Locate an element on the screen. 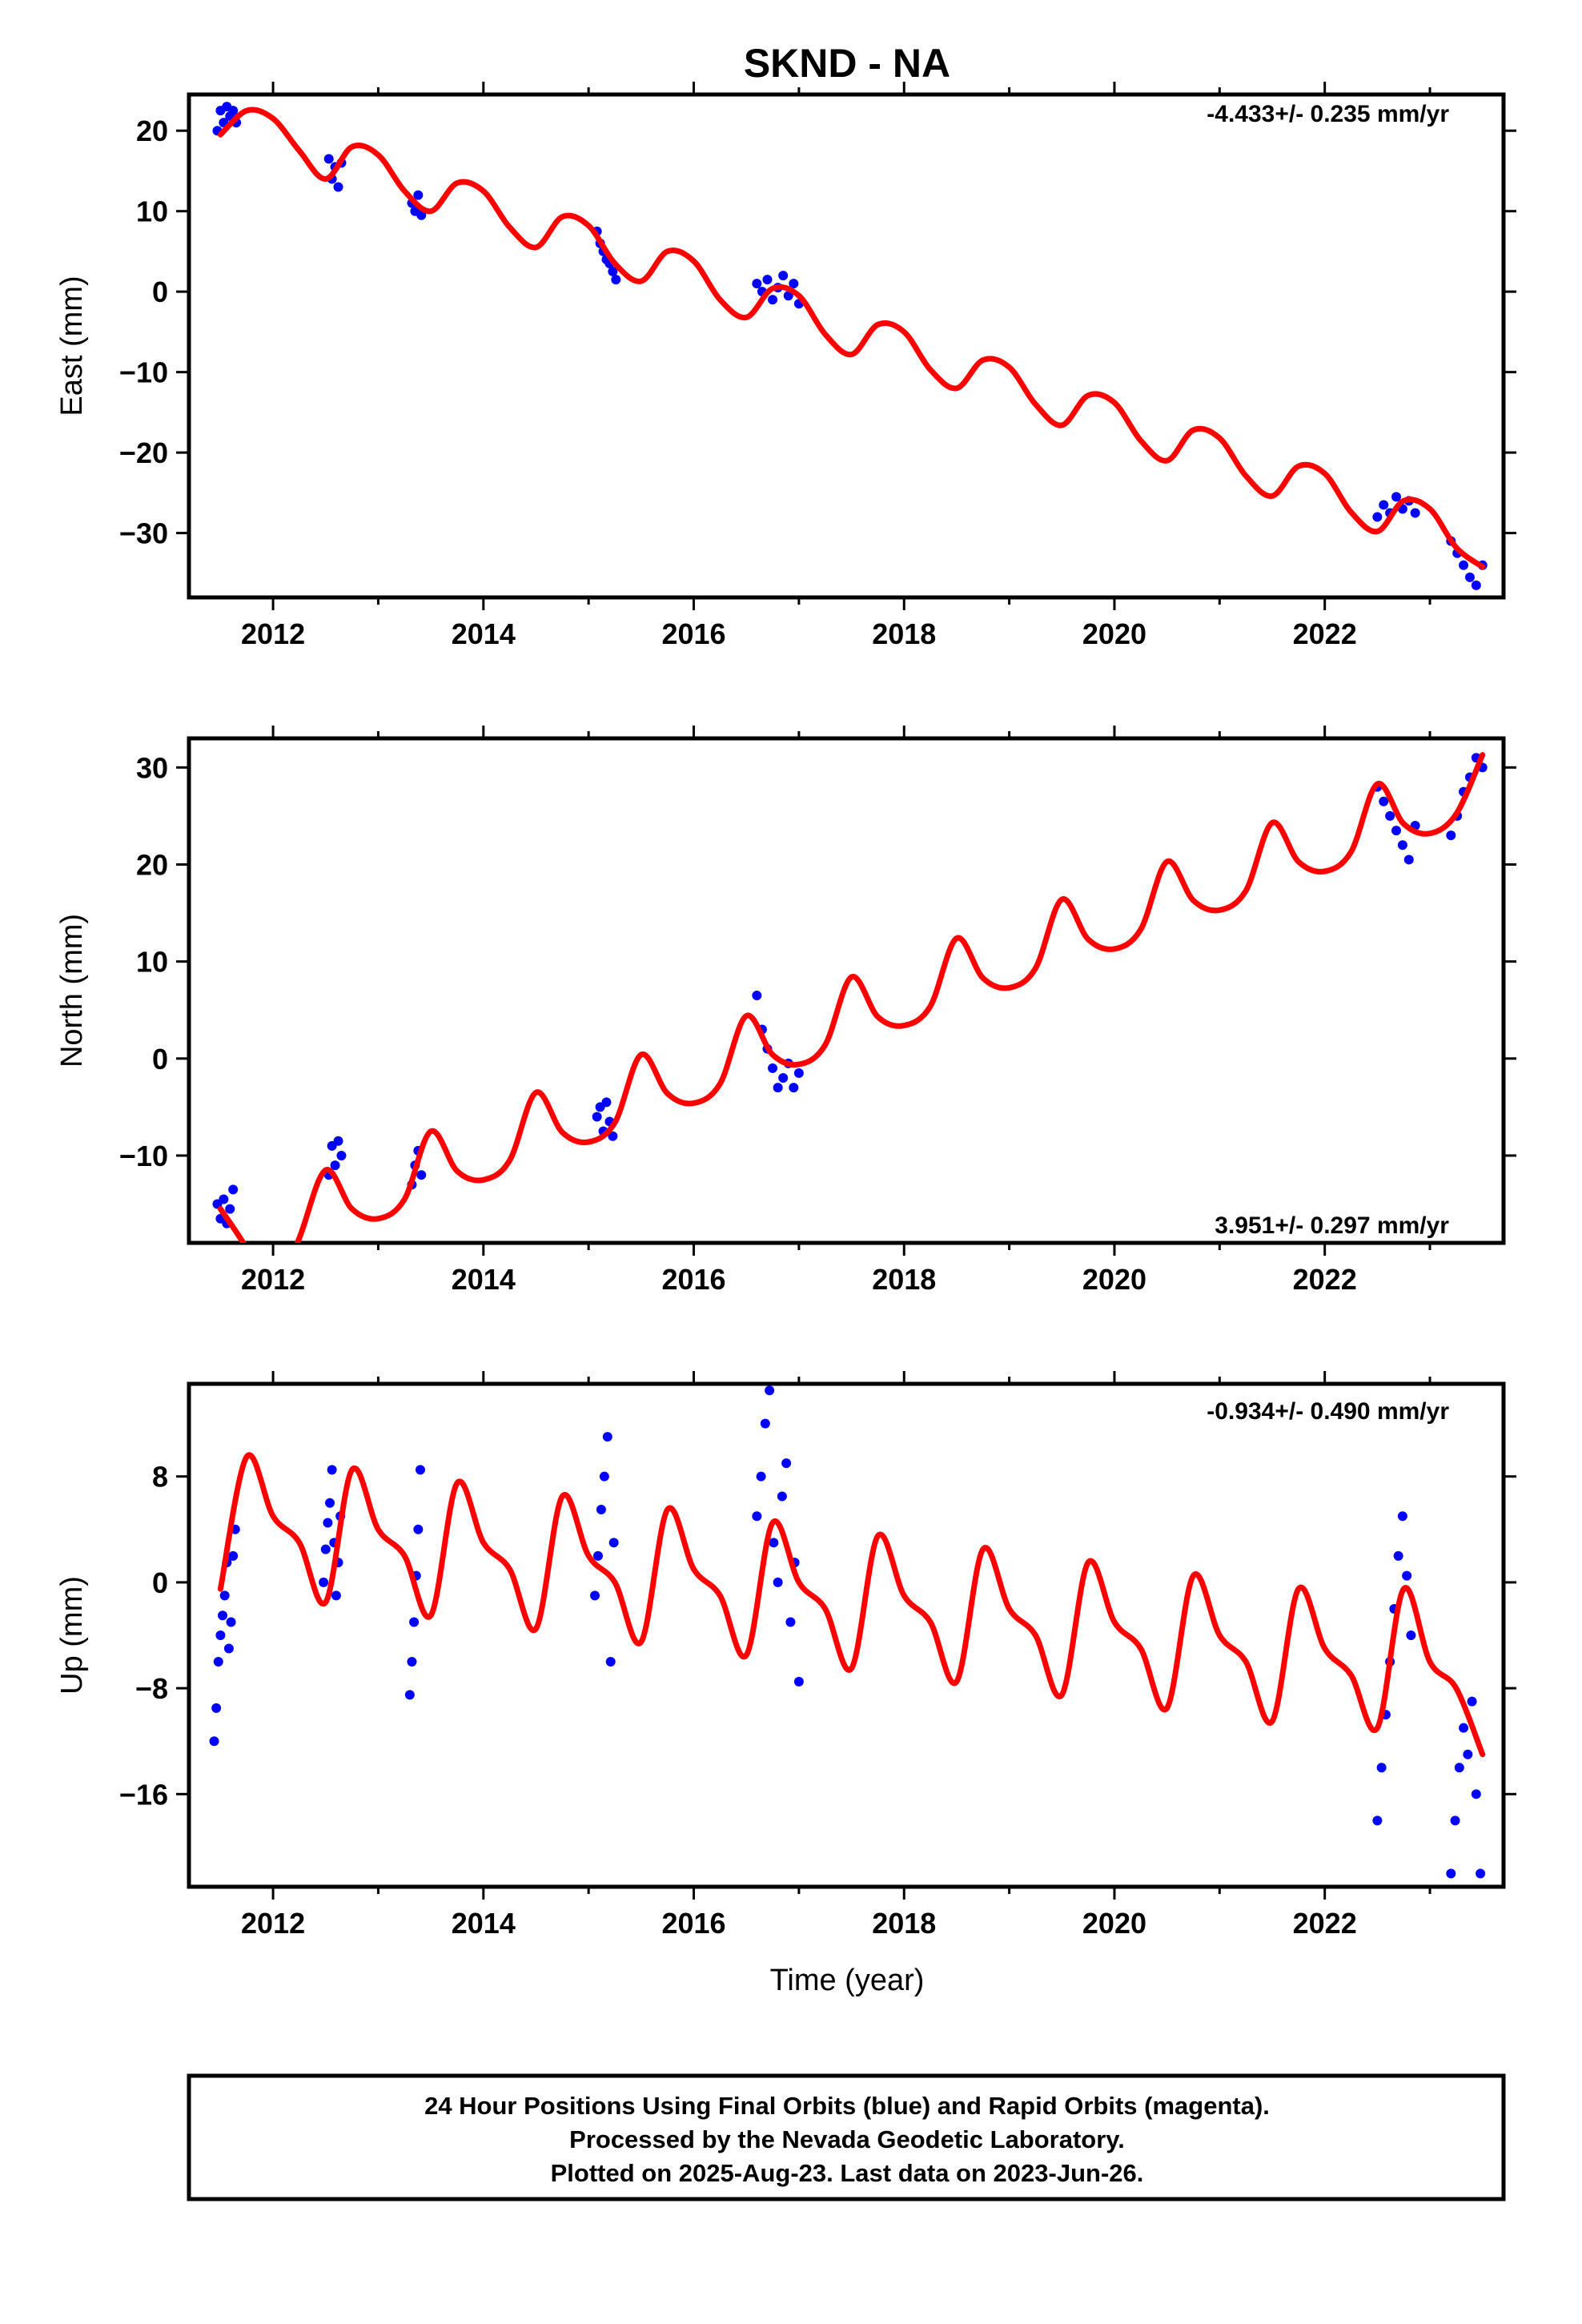 The width and height of the screenshot is (1582, 2324). north-y-tick-label: −10 is located at coordinates (144, 1156).